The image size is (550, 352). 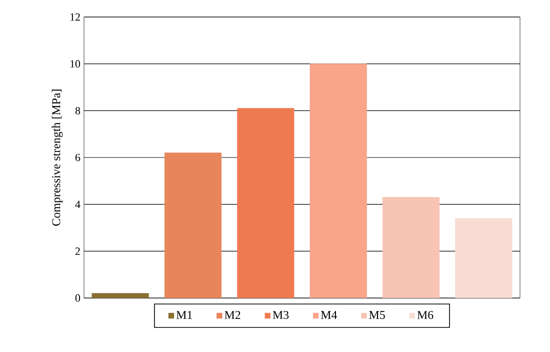 What do you see at coordinates (77, 251) in the screenshot?
I see `y-tick-label: 2` at bounding box center [77, 251].